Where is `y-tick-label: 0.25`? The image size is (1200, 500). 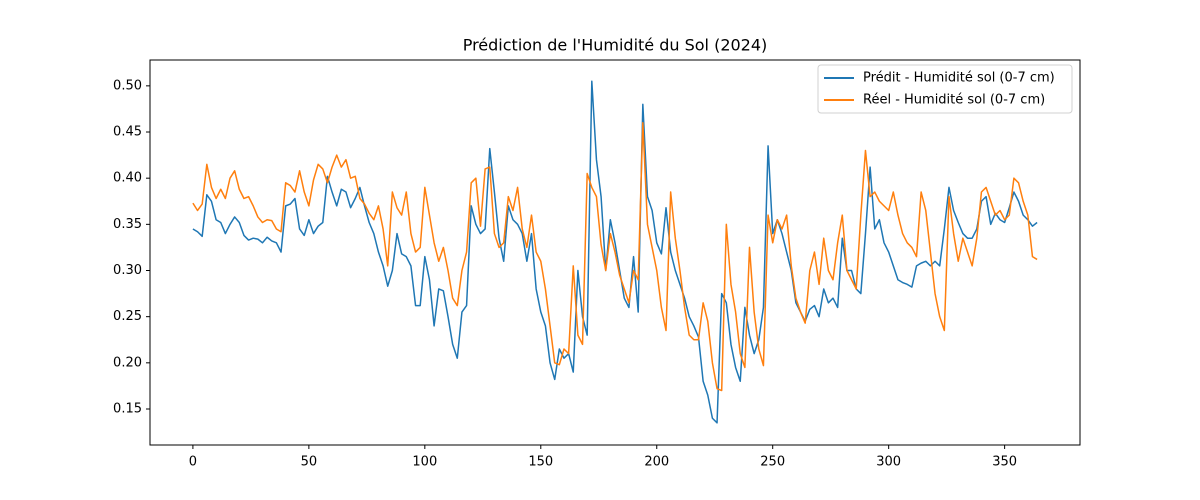 y-tick-label: 0.25 is located at coordinates (127, 316).